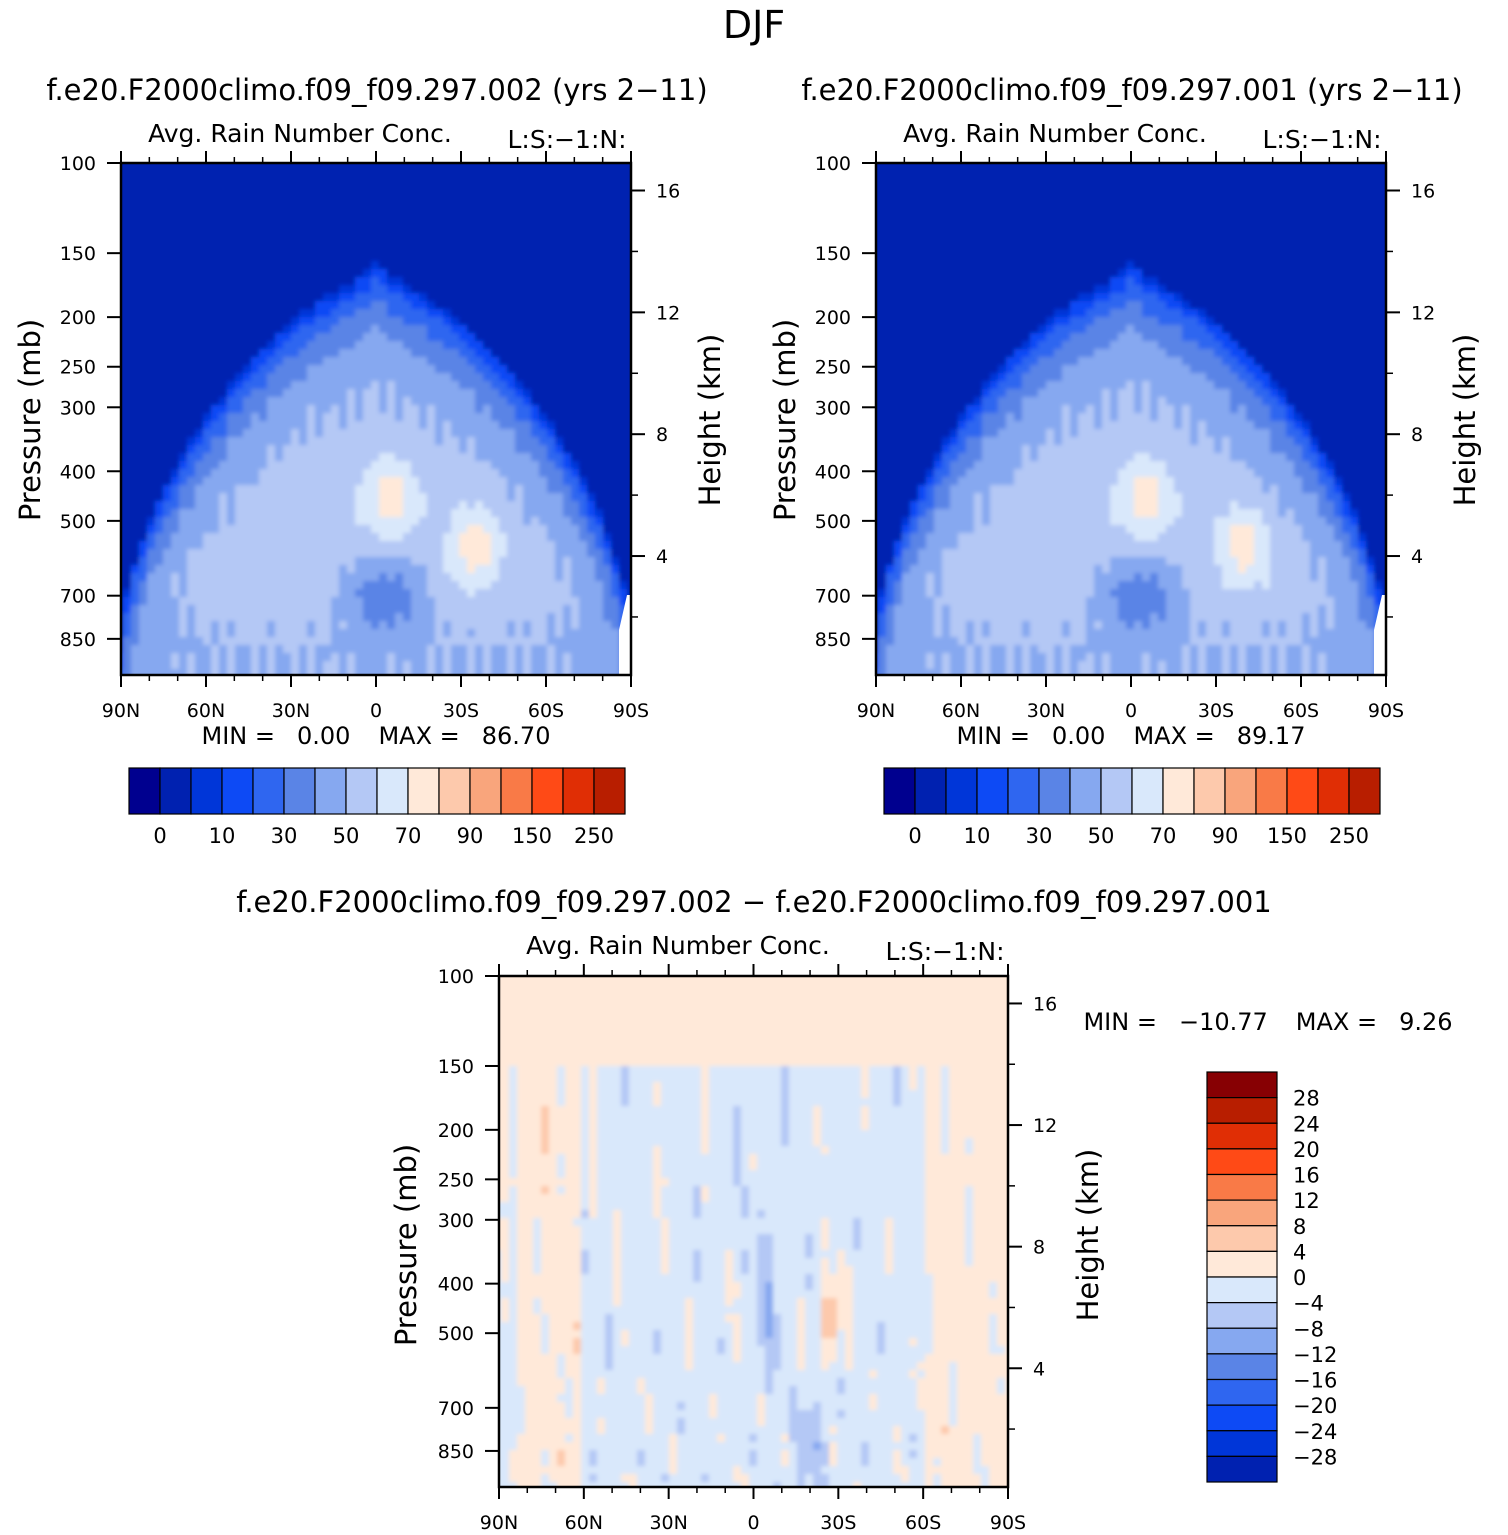 This screenshot has width=1508, height=1535. I want to click on x-tick-label: 60S, so click(546, 711).